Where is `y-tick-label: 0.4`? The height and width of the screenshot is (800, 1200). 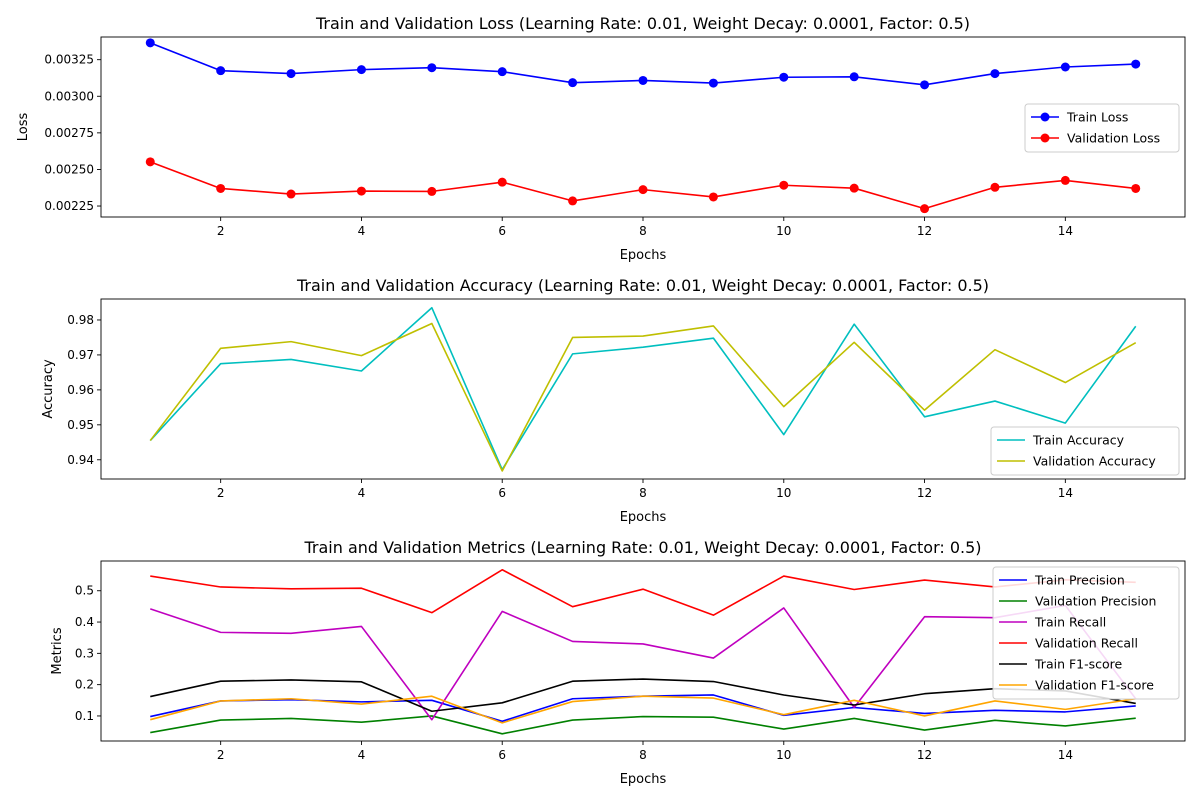 y-tick-label: 0.4 is located at coordinates (84, 622).